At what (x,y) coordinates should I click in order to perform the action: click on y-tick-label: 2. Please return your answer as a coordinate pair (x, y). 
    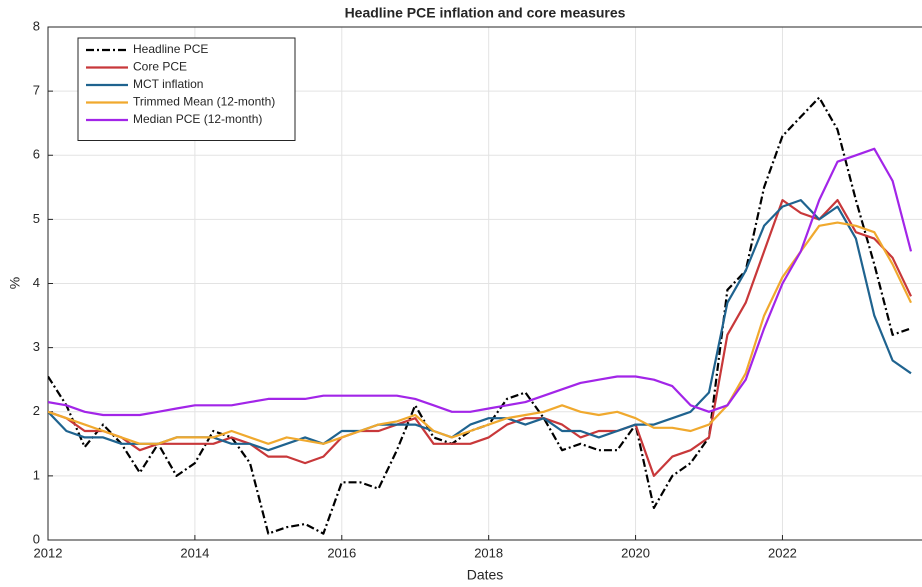
    Looking at the image, I should click on (36, 410).